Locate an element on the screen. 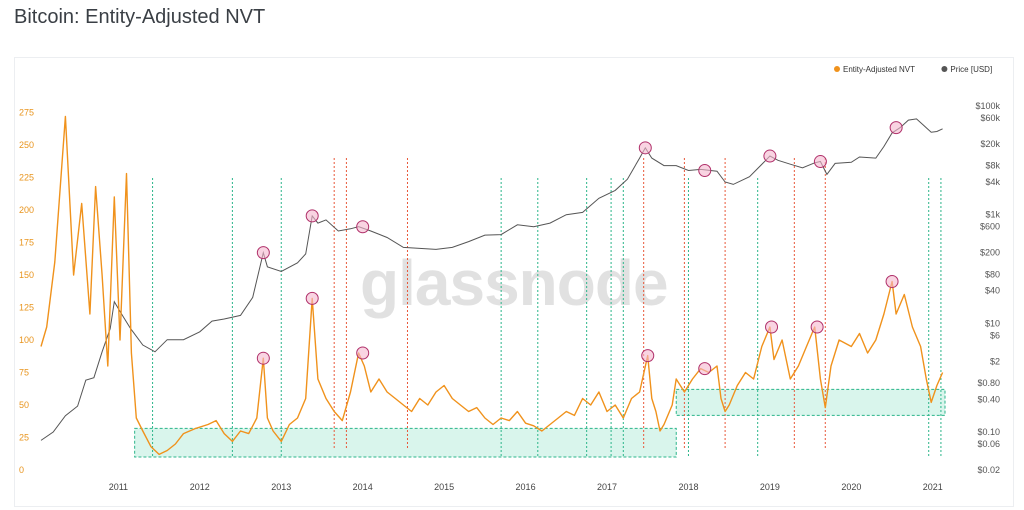 This screenshot has height=510, width=1024. left-tick-label: 75 is located at coordinates (24, 373).